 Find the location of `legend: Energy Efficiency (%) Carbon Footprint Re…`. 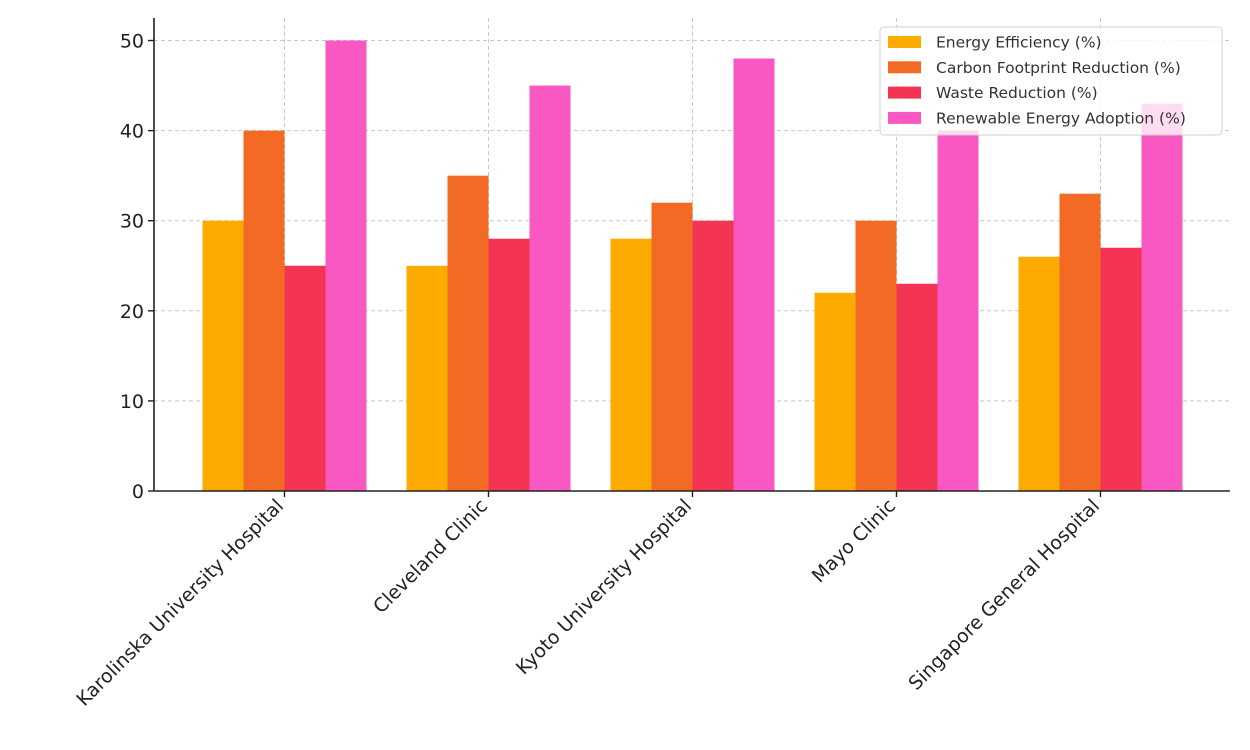

legend: Energy Efficiency (%) Carbon Footprint Re… is located at coordinates (1051, 81).